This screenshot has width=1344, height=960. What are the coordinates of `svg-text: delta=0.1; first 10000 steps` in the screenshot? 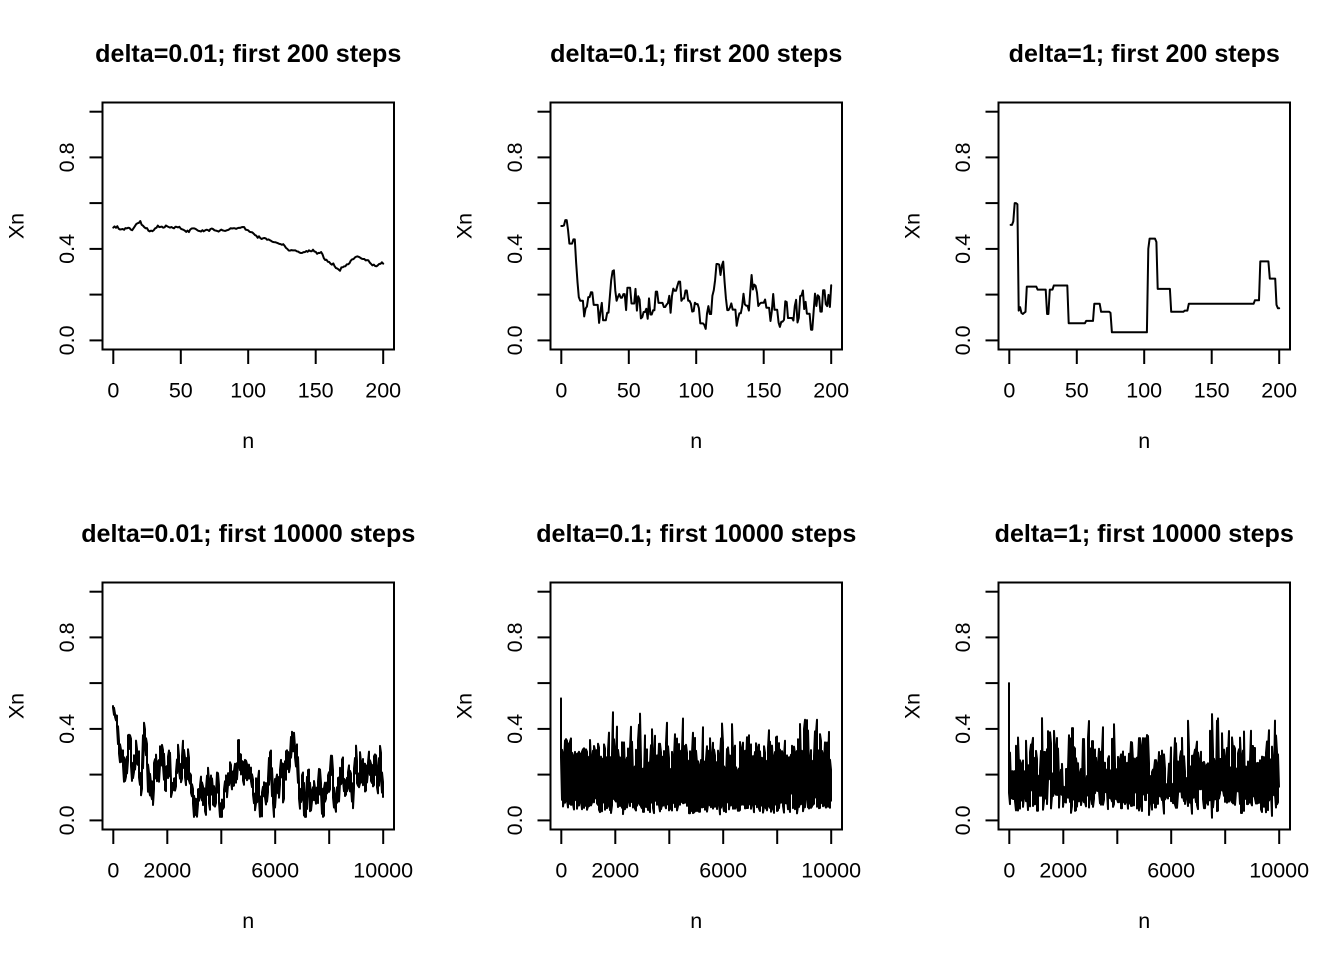 It's located at (696, 534).